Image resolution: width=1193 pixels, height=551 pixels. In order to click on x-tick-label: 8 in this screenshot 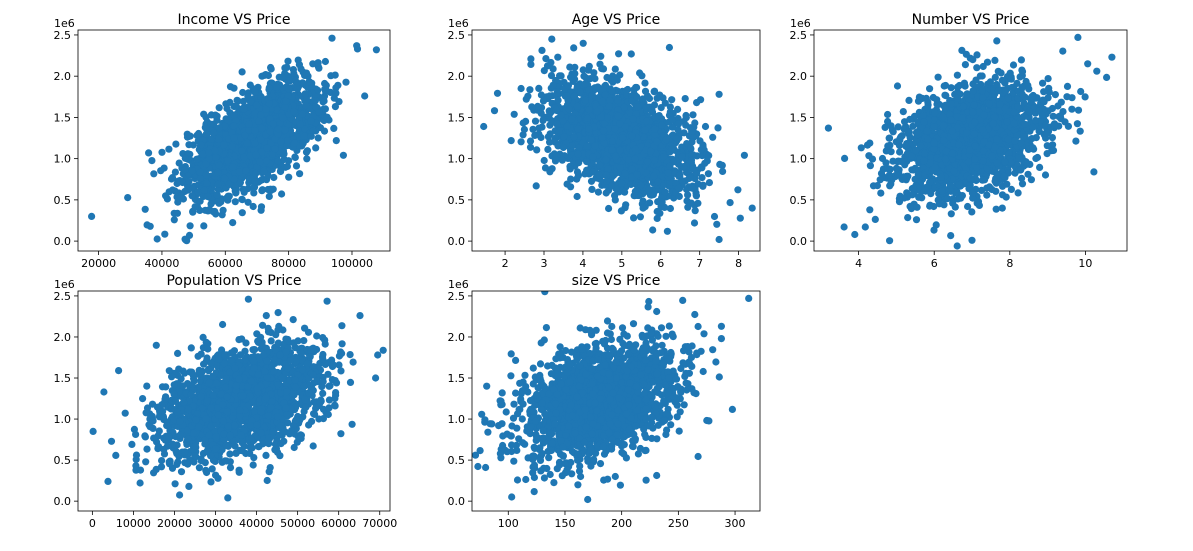, I will do `click(738, 263)`.